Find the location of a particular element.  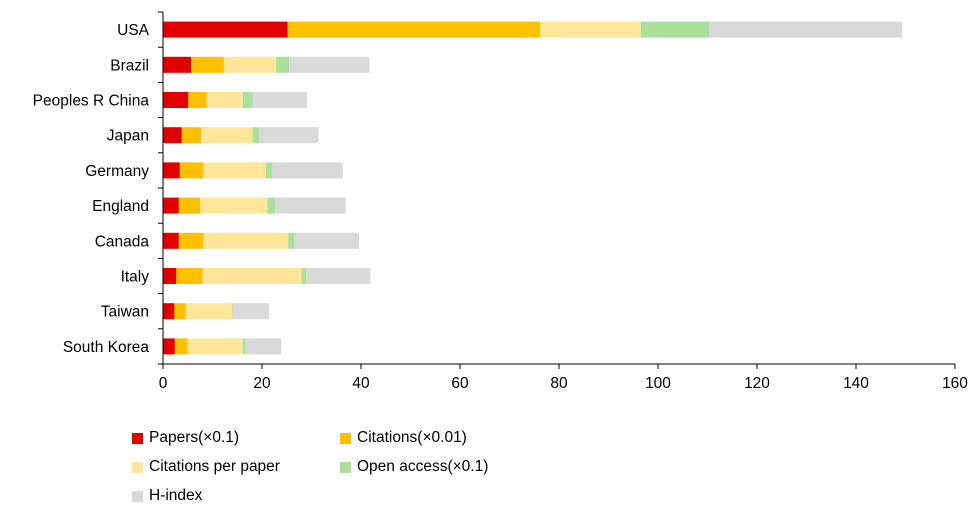

category-label: USA is located at coordinates (133, 30).